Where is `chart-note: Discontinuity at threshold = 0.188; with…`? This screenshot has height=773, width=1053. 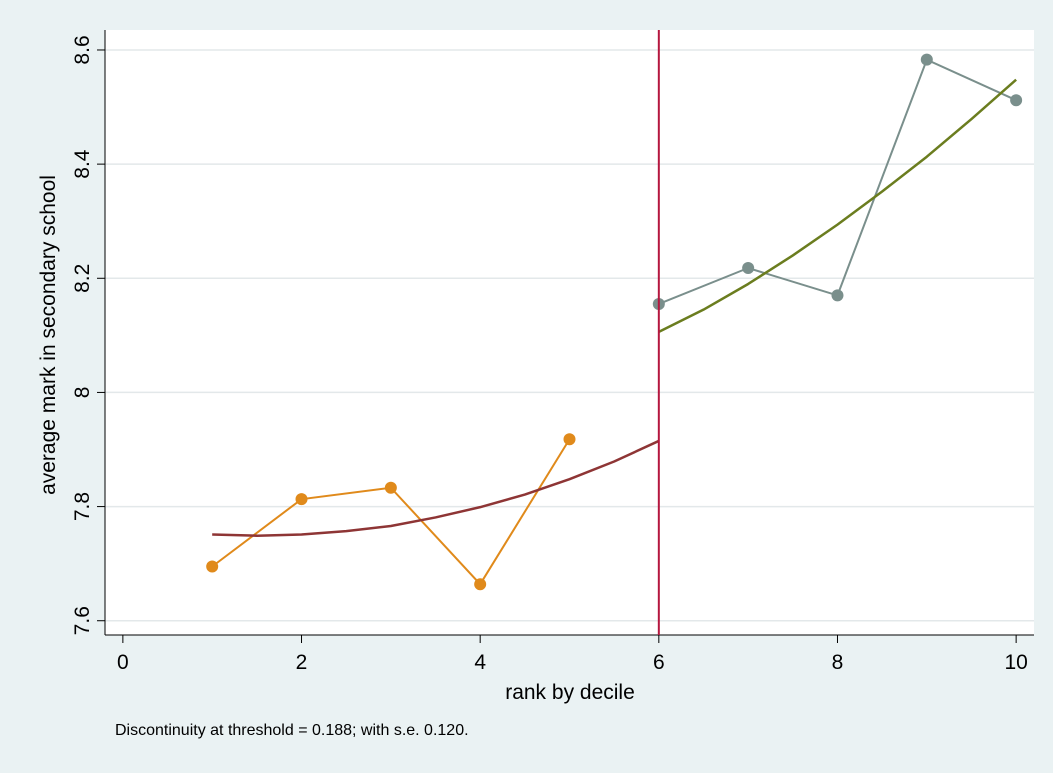
chart-note: Discontinuity at threshold = 0.188; with… is located at coordinates (292, 730).